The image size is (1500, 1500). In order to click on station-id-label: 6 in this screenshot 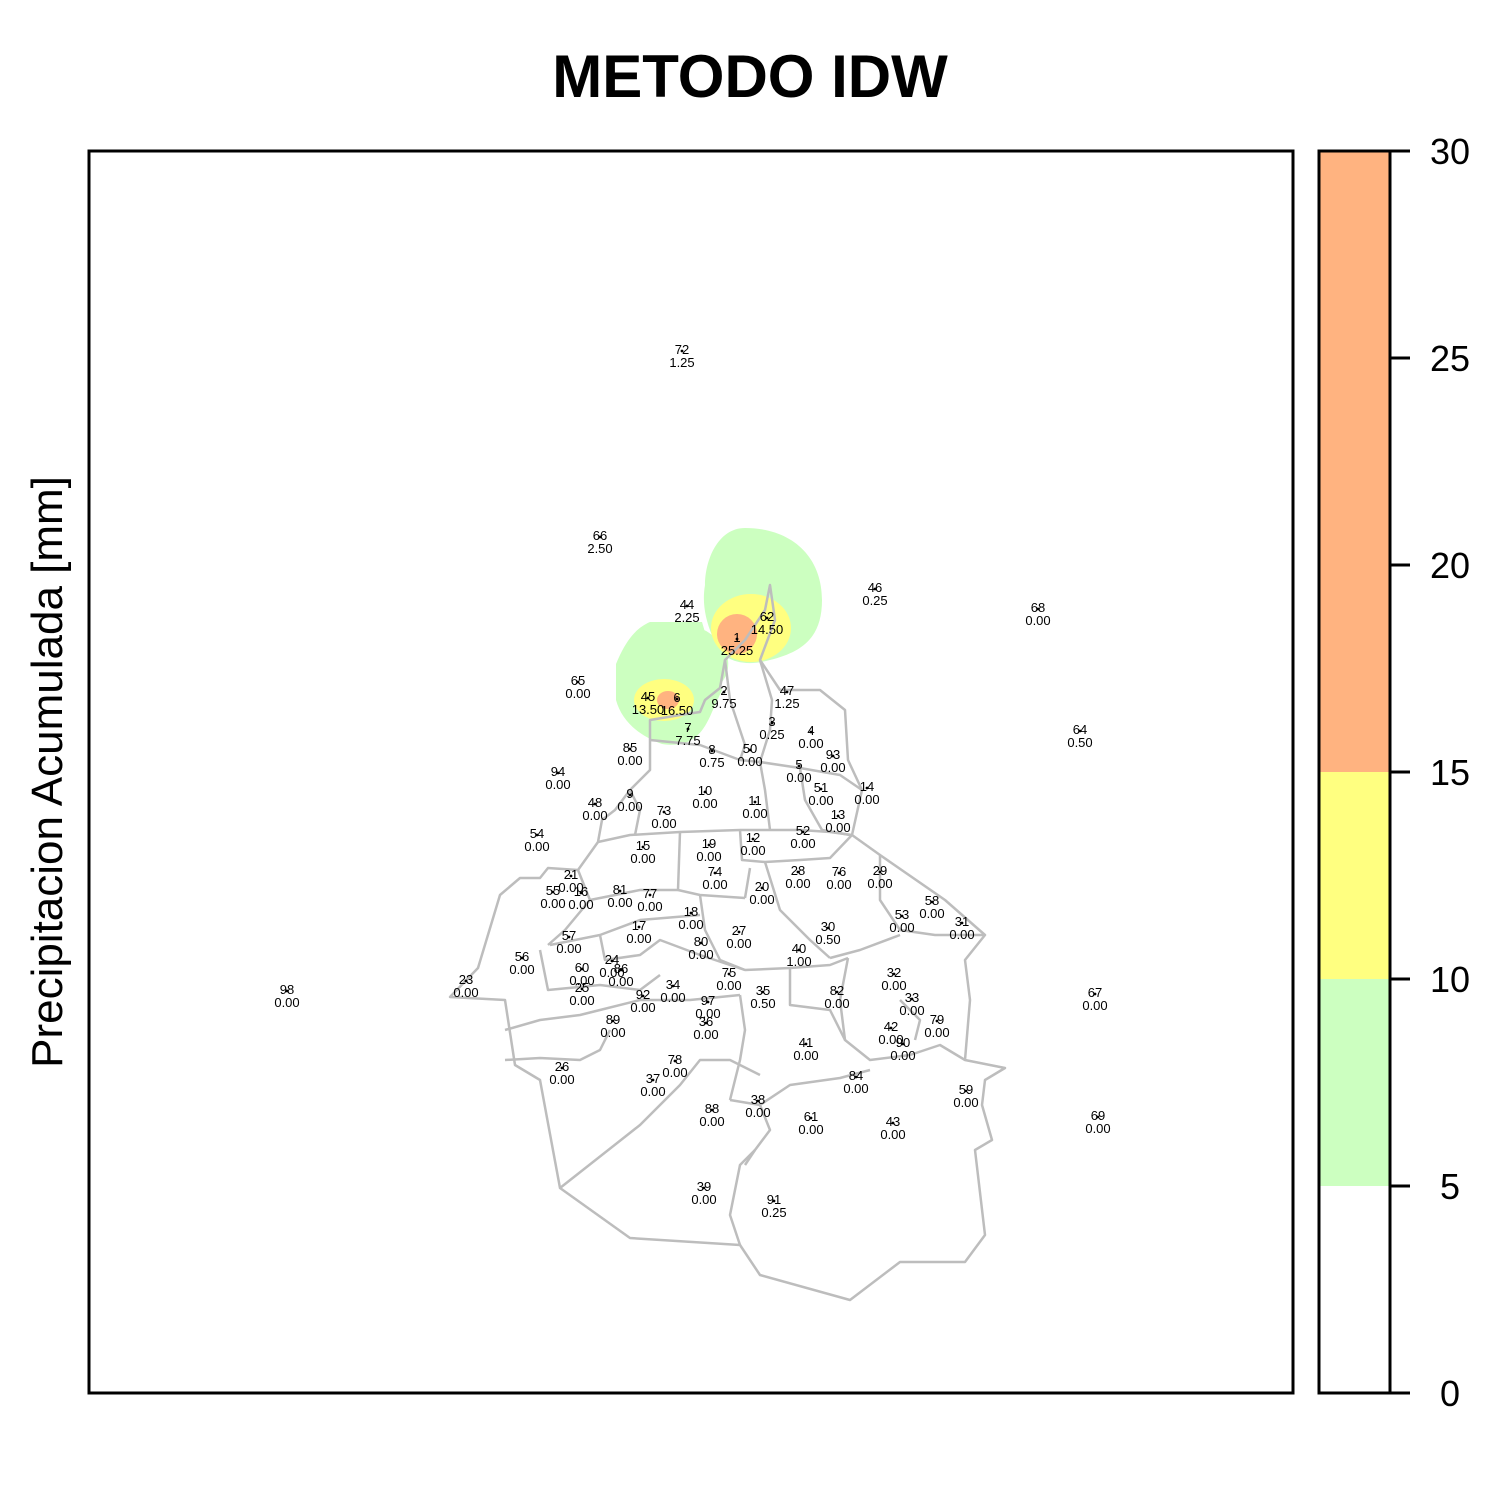, I will do `click(676, 697)`.